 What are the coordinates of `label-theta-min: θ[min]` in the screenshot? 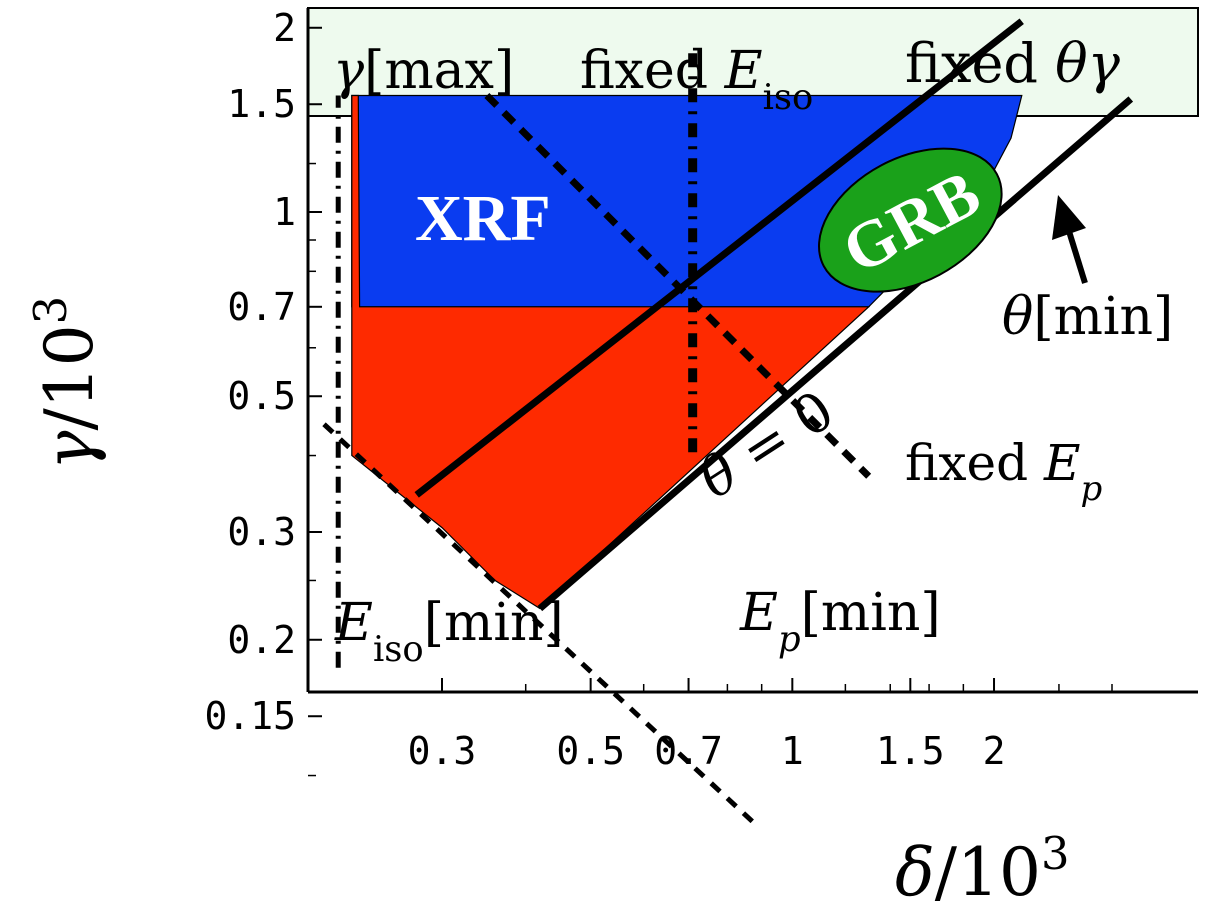 It's located at (1087, 317).